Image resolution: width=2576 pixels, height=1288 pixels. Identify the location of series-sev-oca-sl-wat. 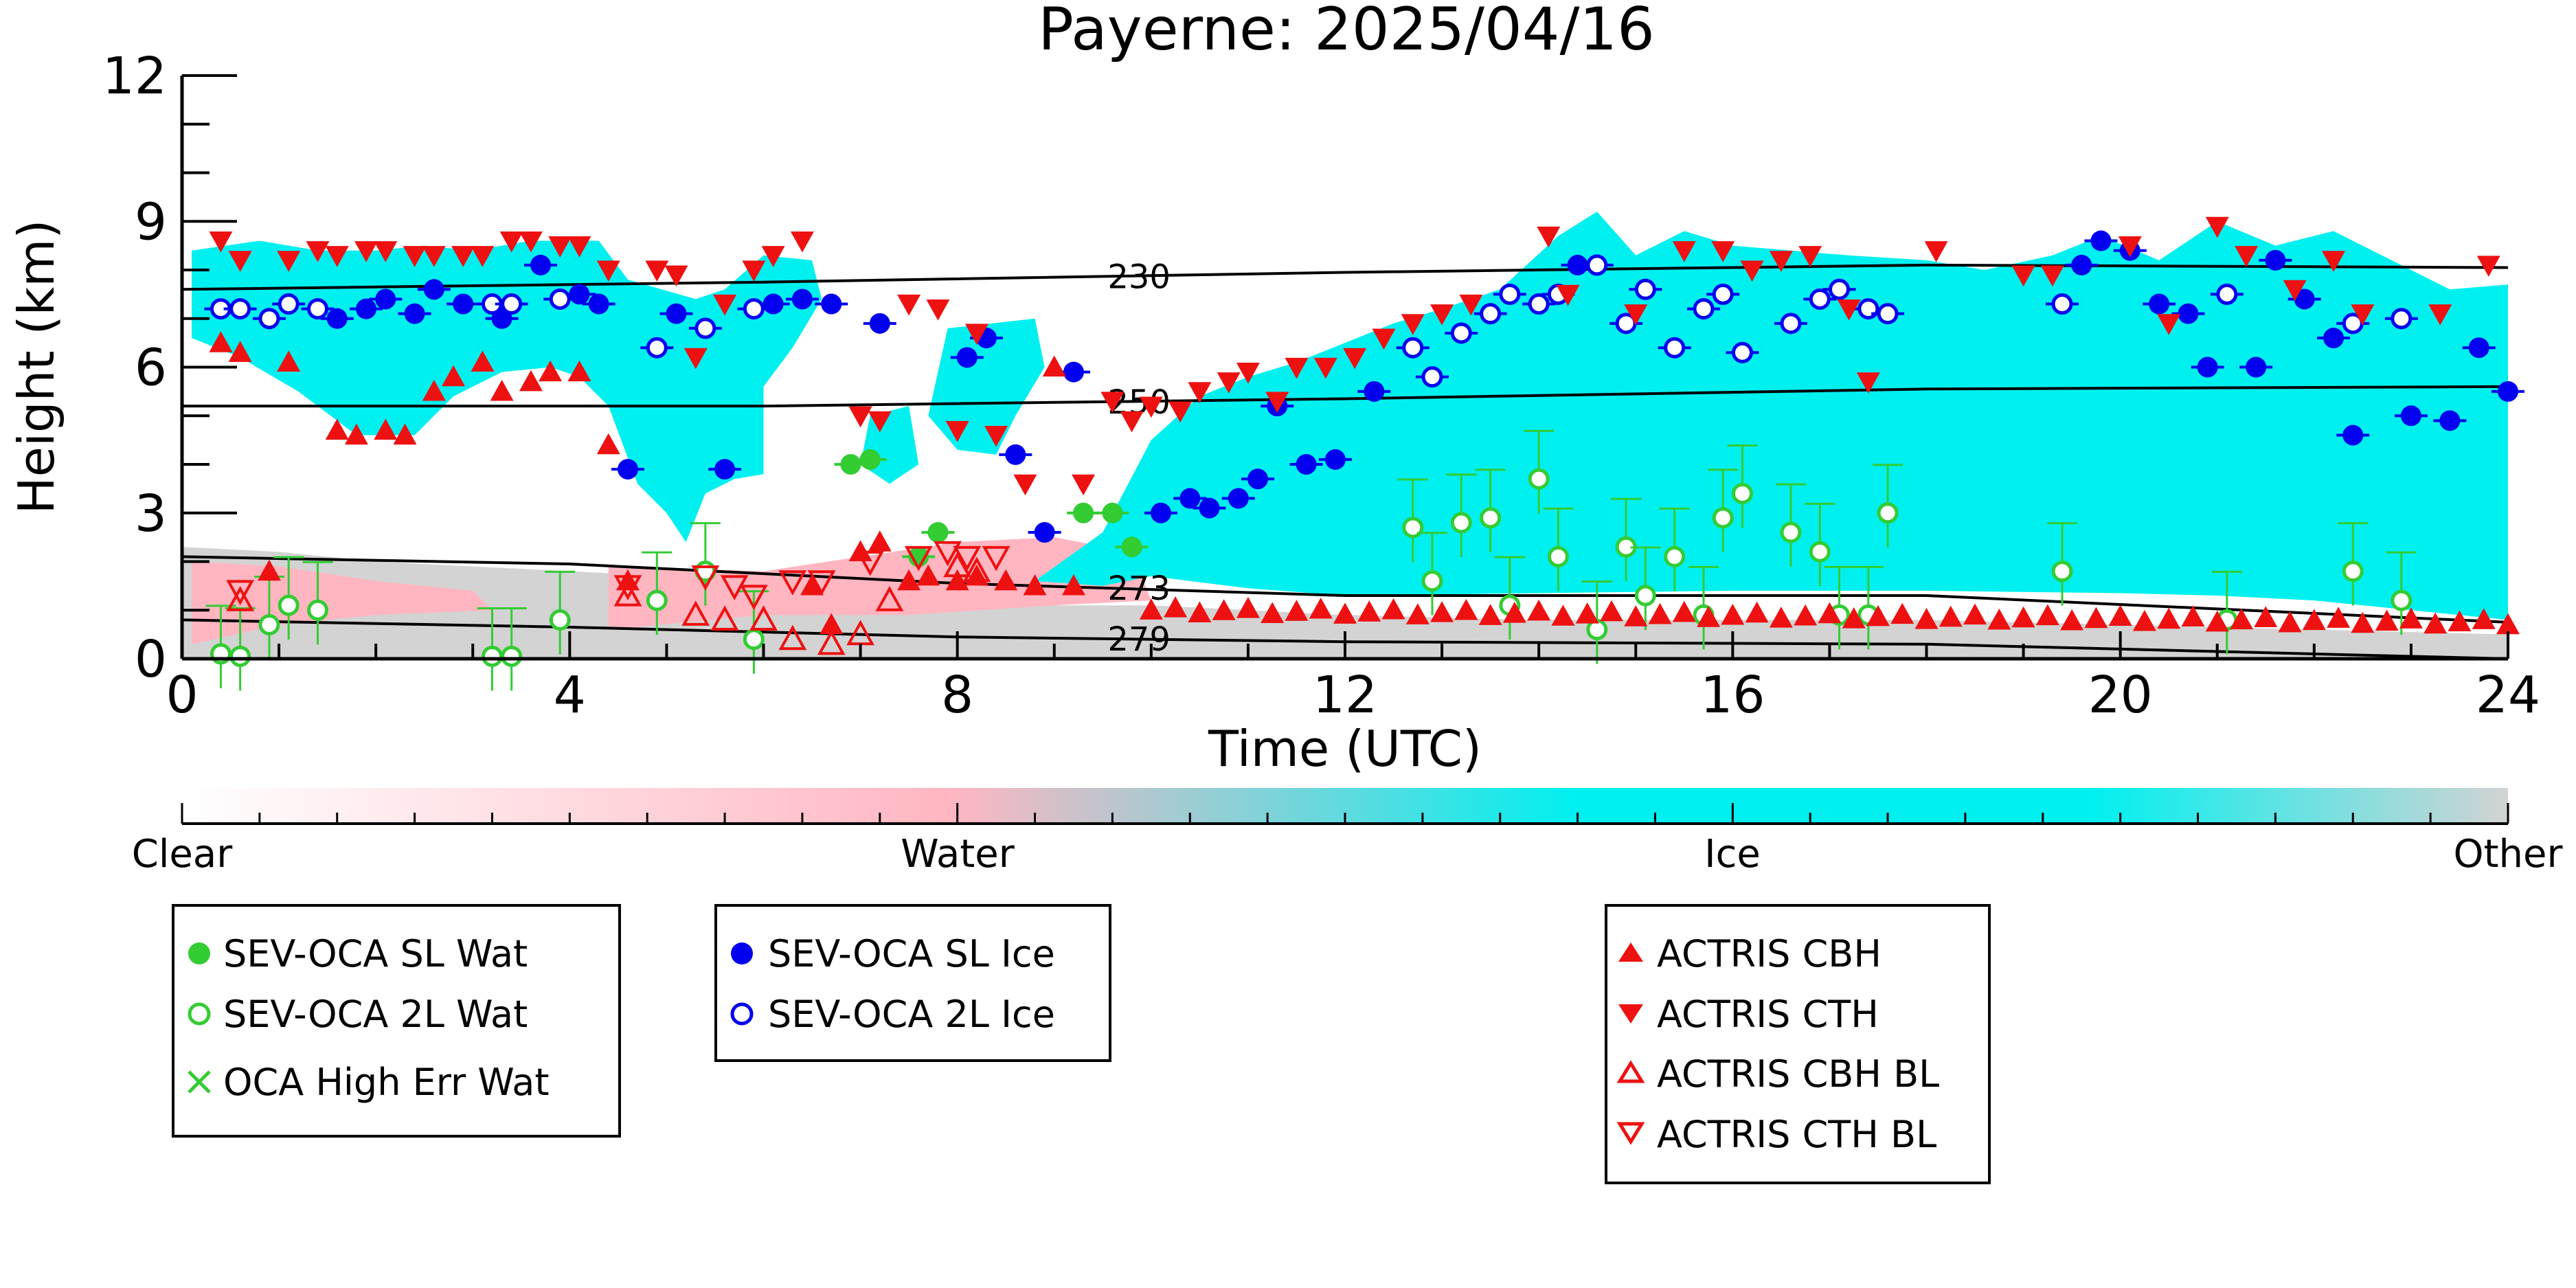
(991, 508).